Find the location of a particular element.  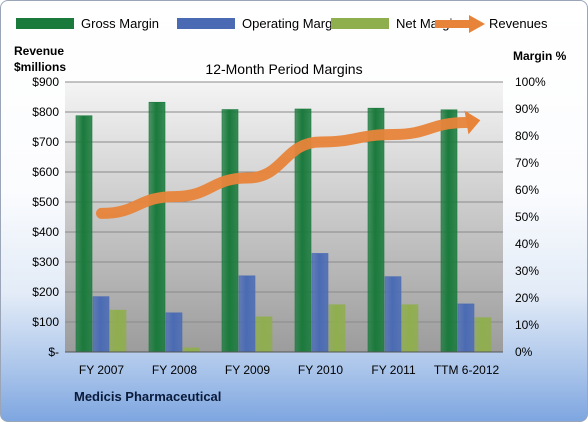

x-tick-label: FY 2011 is located at coordinates (393, 370).